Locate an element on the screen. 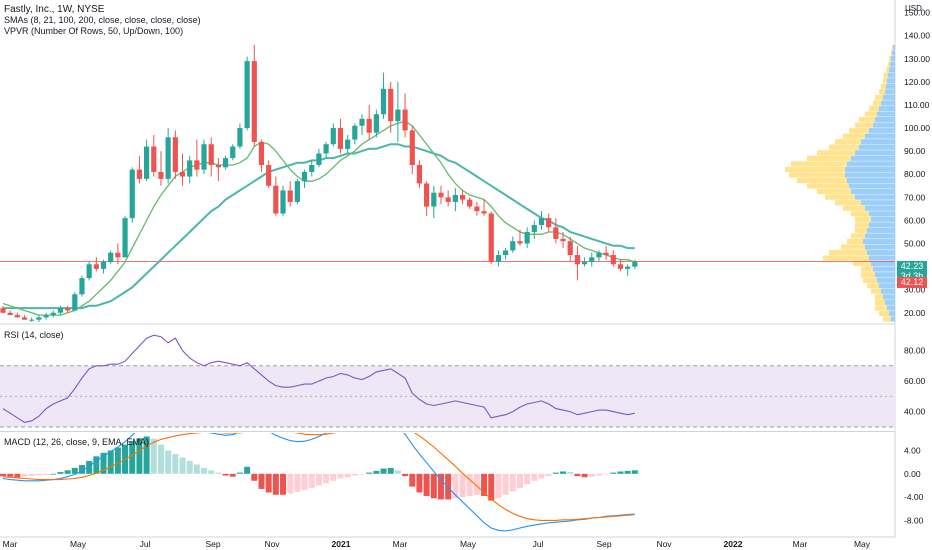 The image size is (932, 550). candle-countdown: 3d 3h is located at coordinates (912, 276).